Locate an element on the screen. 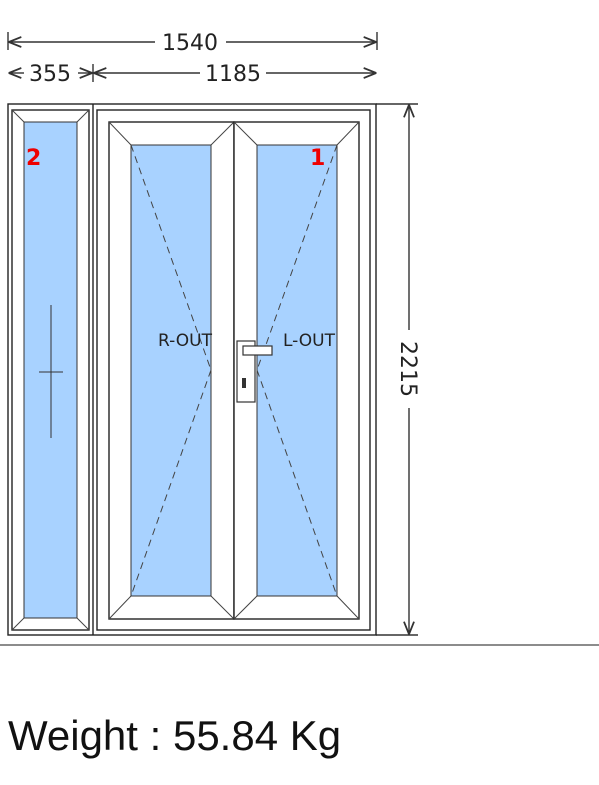 This screenshot has width=599, height=785. left-door-leaf: R-OUT is located at coordinates (171, 370).